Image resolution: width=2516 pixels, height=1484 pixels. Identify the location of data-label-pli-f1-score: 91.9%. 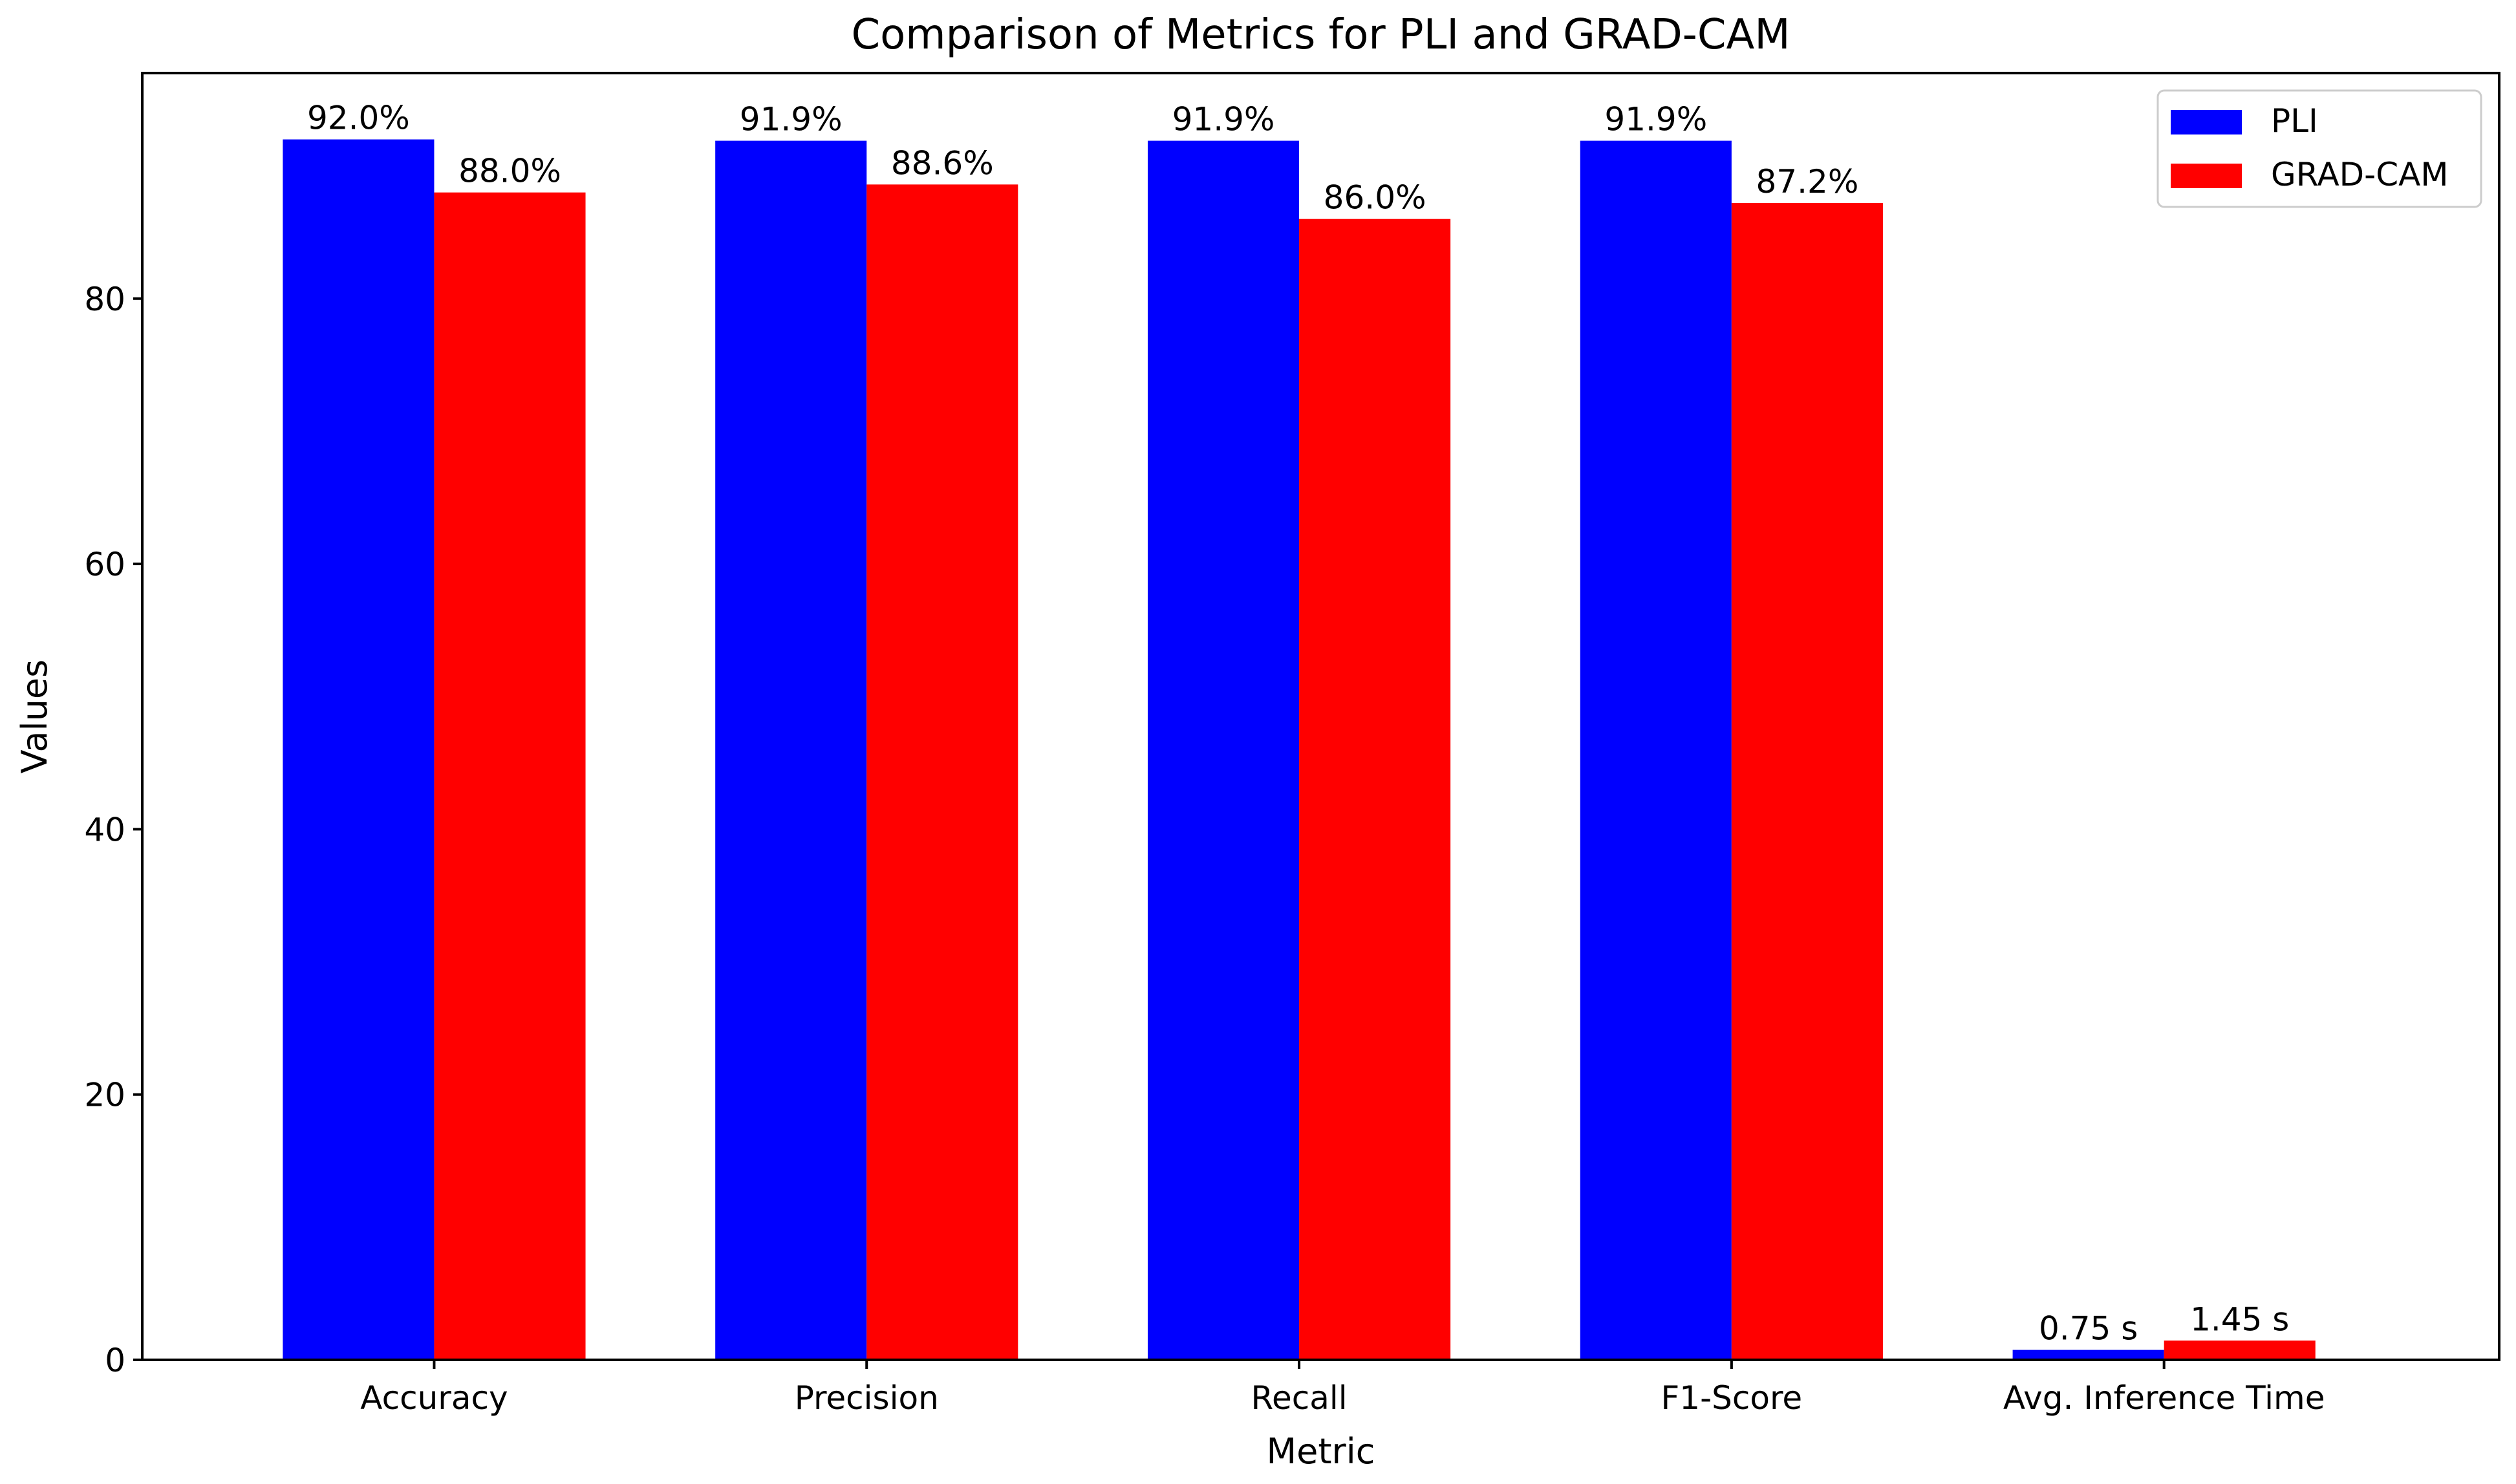
(1655, 119).